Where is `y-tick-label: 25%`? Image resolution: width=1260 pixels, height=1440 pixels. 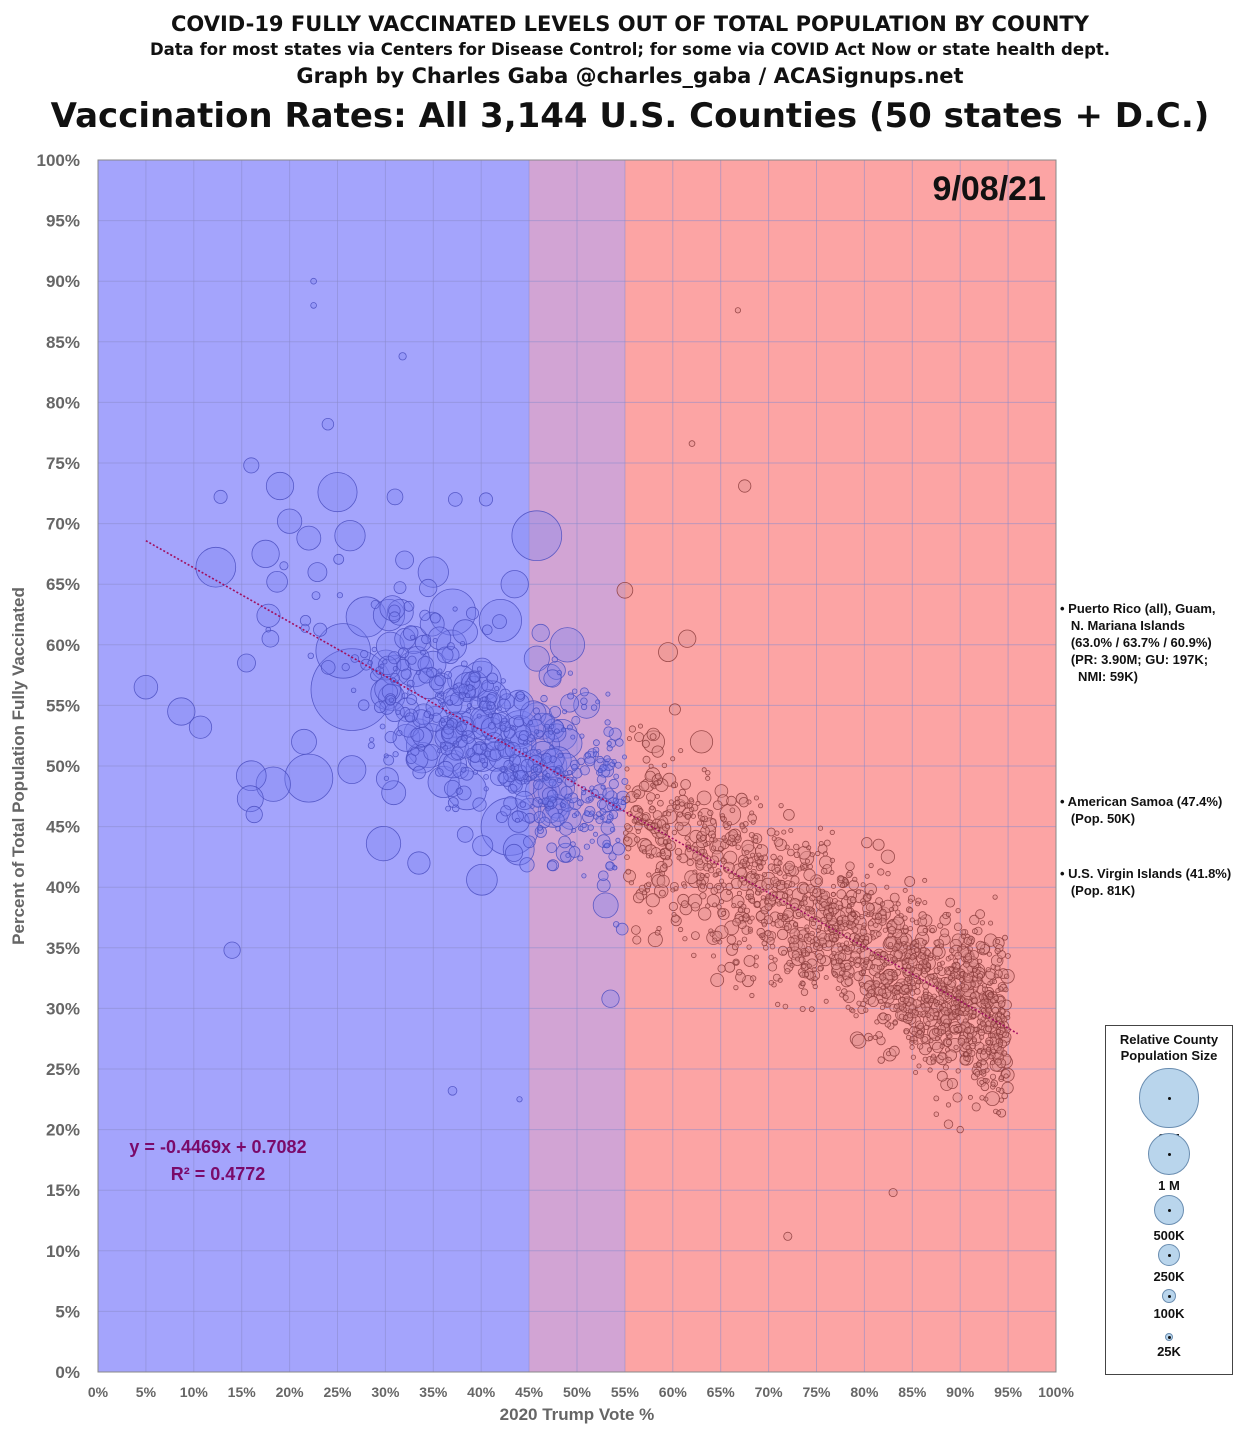 y-tick-label: 25% is located at coordinates (63, 1069).